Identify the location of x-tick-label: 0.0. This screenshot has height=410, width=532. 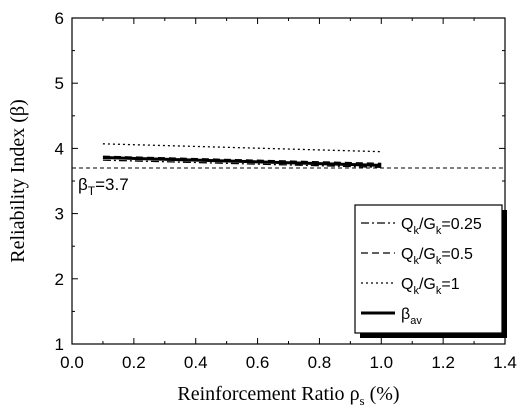
(72, 362).